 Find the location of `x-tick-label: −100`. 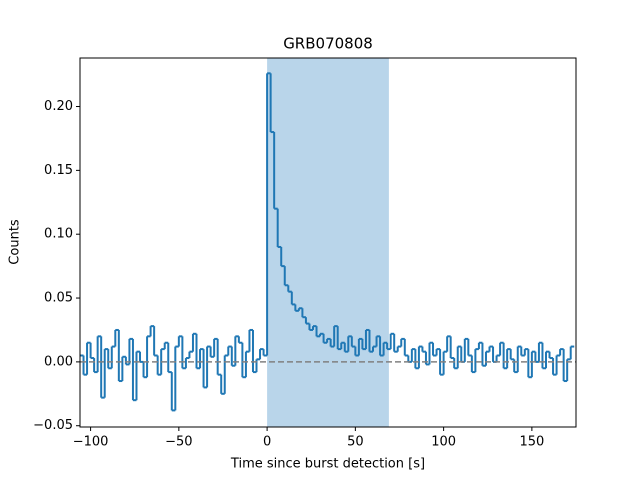

x-tick-label: −100 is located at coordinates (91, 442).